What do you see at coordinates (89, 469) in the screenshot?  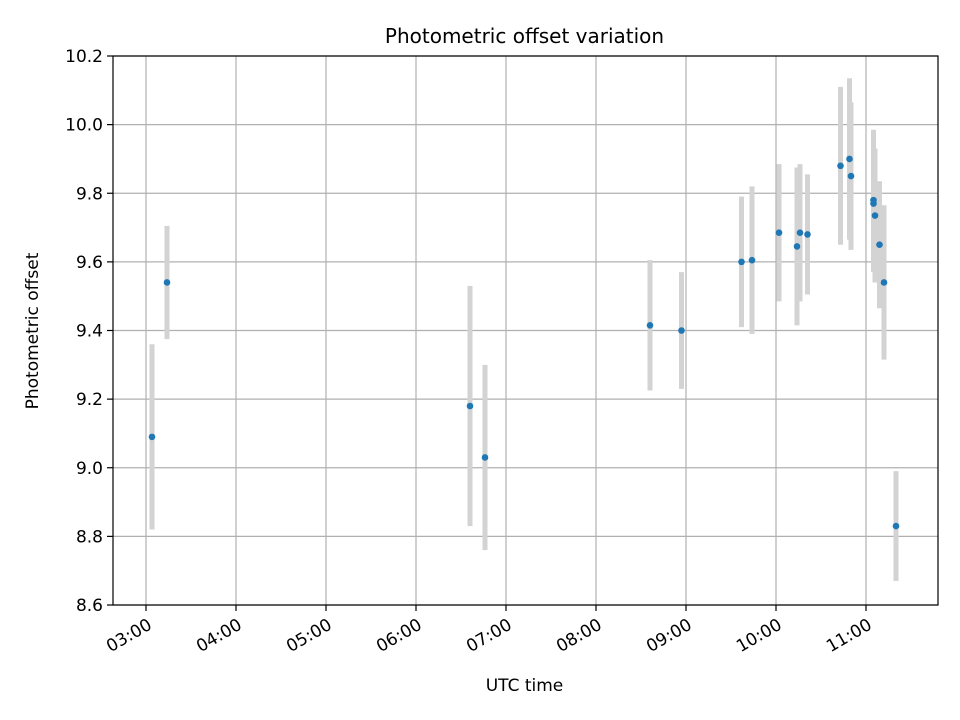 I see `y-tick-label: 9.0` at bounding box center [89, 469].